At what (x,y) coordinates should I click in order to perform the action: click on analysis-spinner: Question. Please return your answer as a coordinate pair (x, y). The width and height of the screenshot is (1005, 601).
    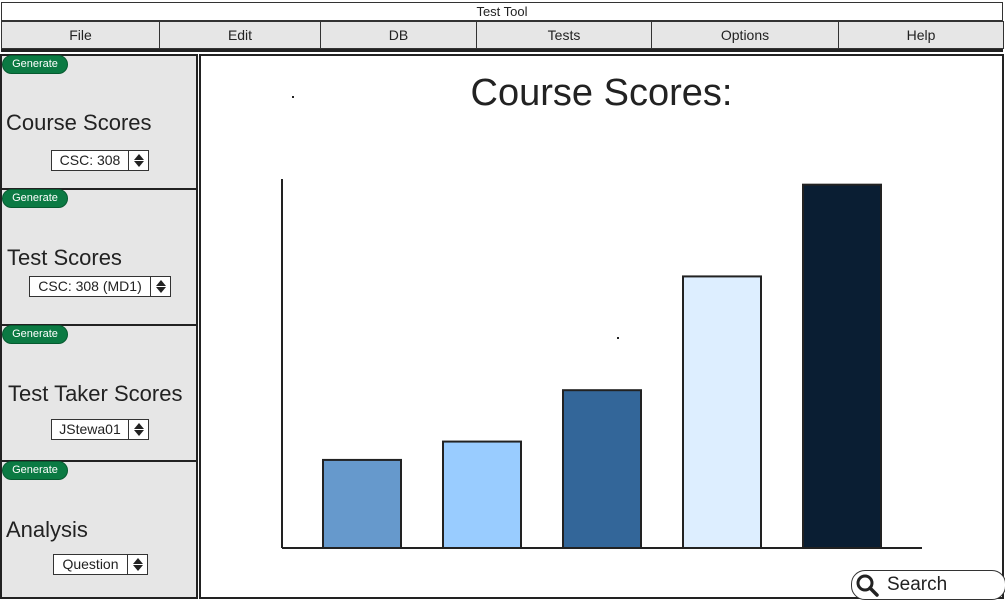
    Looking at the image, I should click on (100, 564).